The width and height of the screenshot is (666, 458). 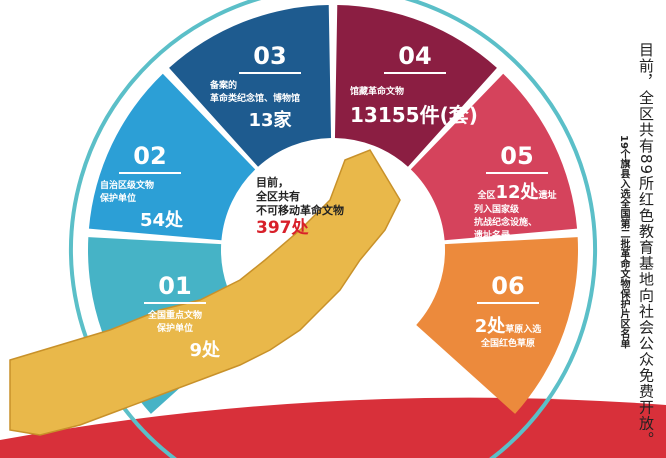 What do you see at coordinates (282, 228) in the screenshot?
I see `center-value: 397处` at bounding box center [282, 228].